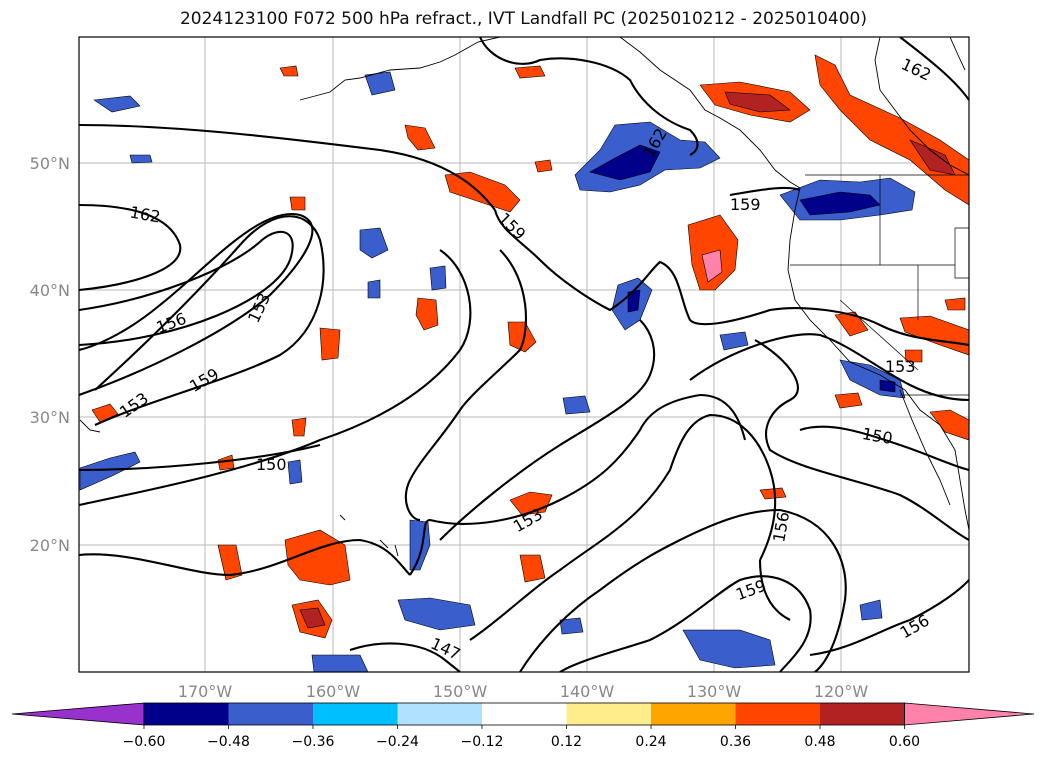  I want to click on lon-tick-label: 120°W, so click(841, 691).